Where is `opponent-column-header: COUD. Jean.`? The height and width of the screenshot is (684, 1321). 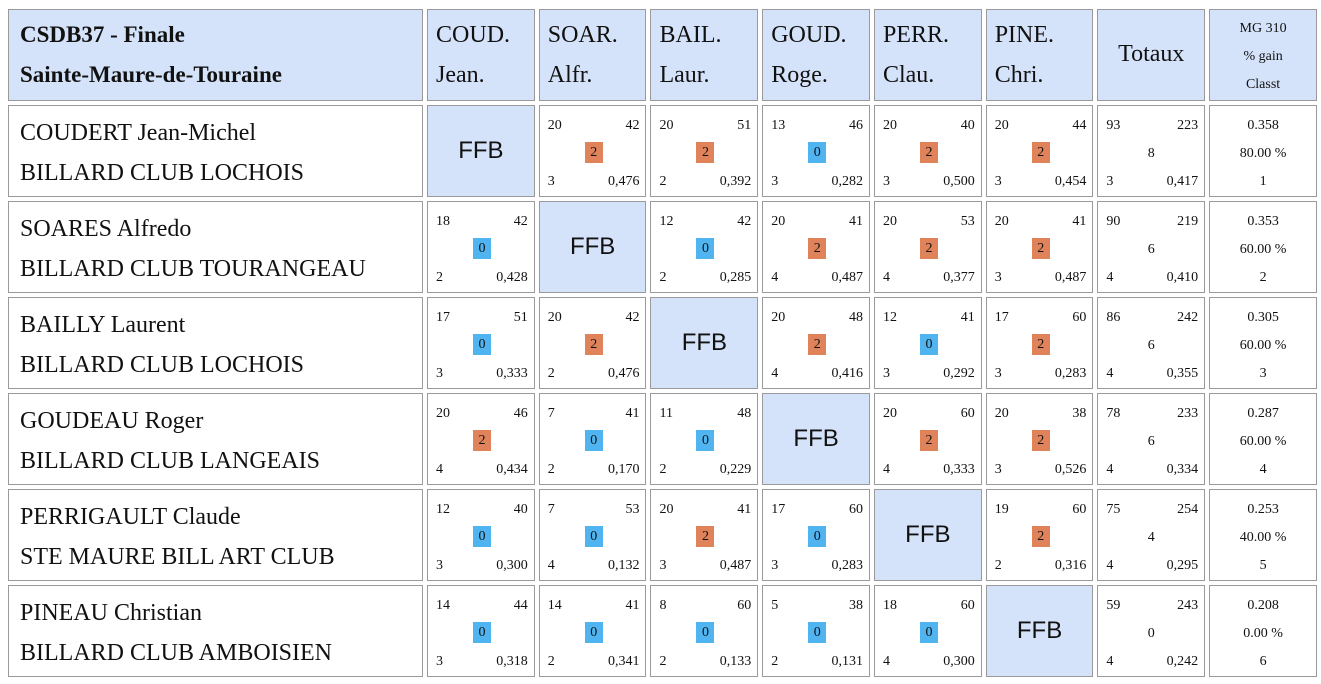 opponent-column-header: COUD. Jean. is located at coordinates (481, 55).